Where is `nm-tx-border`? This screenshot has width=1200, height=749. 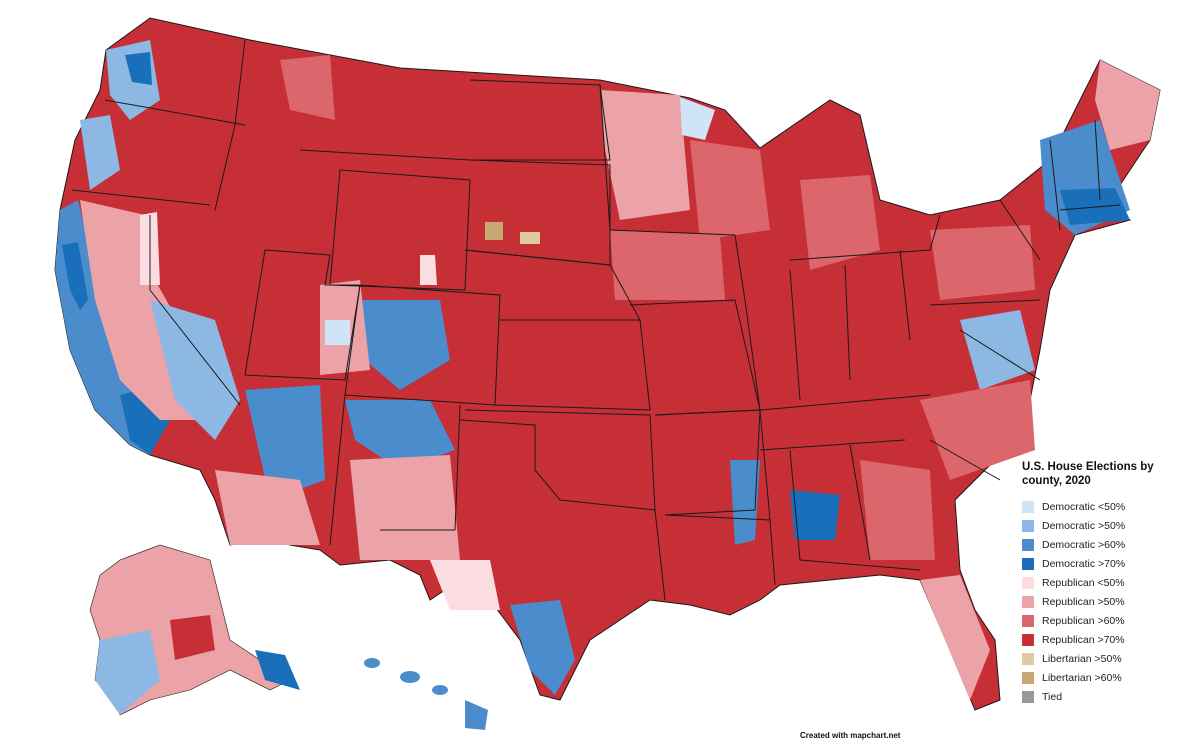
nm-tx-border is located at coordinates (420, 467).